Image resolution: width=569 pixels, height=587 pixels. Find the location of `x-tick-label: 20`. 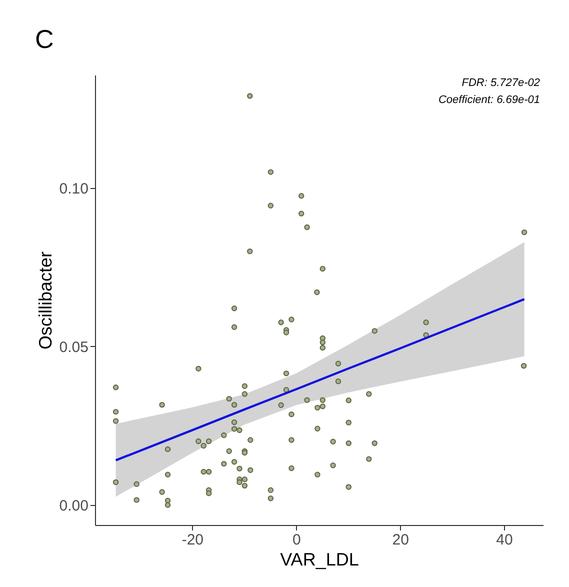

x-tick-label: 20 is located at coordinates (400, 540).